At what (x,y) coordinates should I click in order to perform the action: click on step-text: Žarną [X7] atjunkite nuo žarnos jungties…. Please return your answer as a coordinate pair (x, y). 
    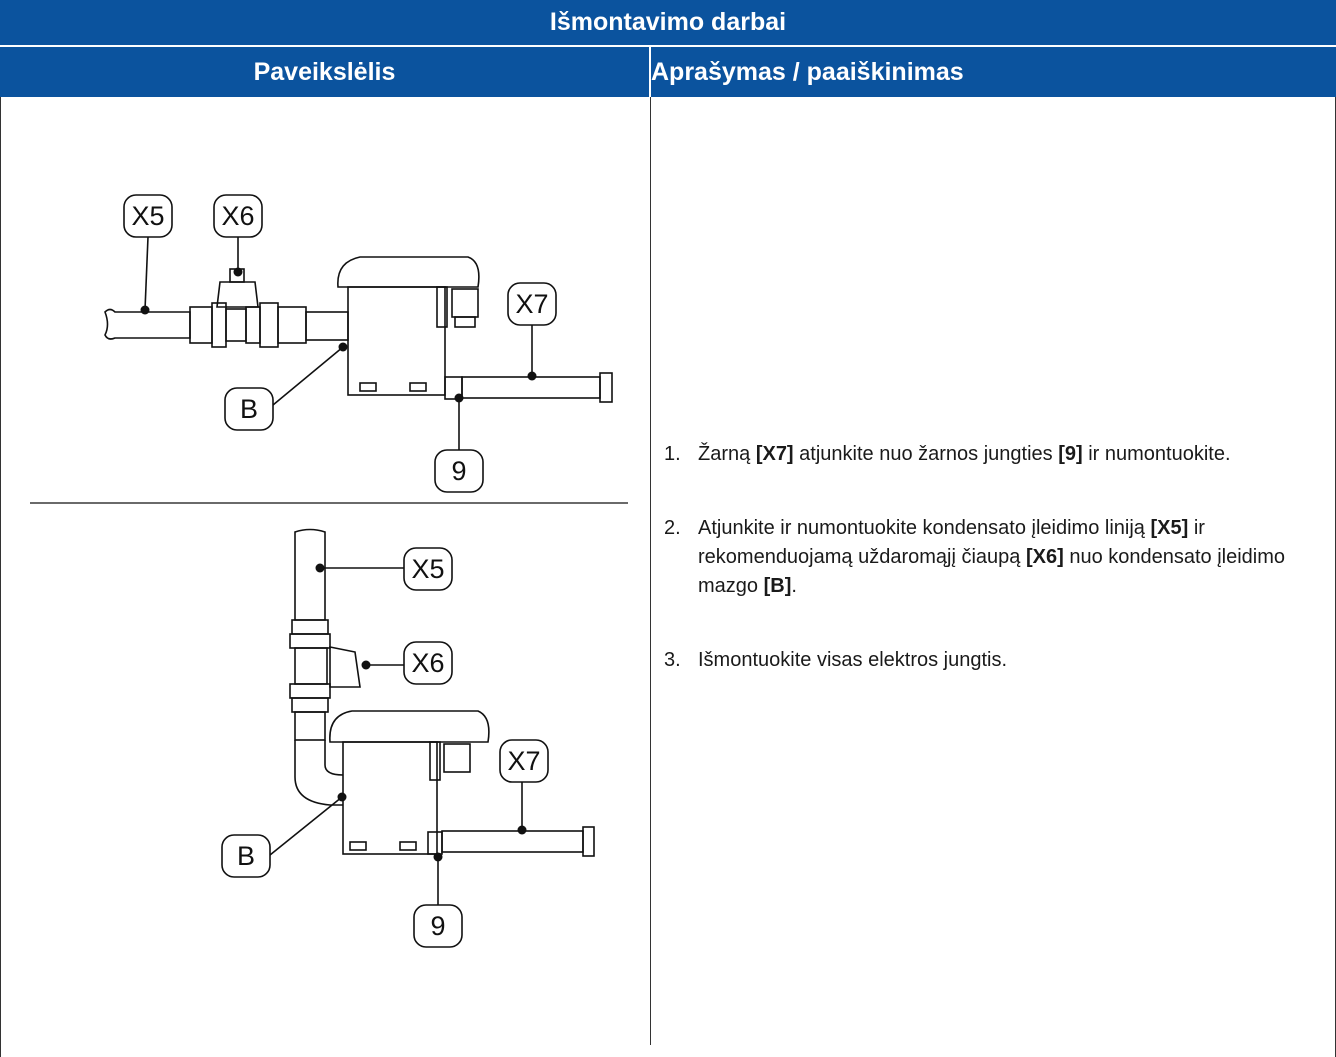
    Looking at the image, I should click on (964, 454).